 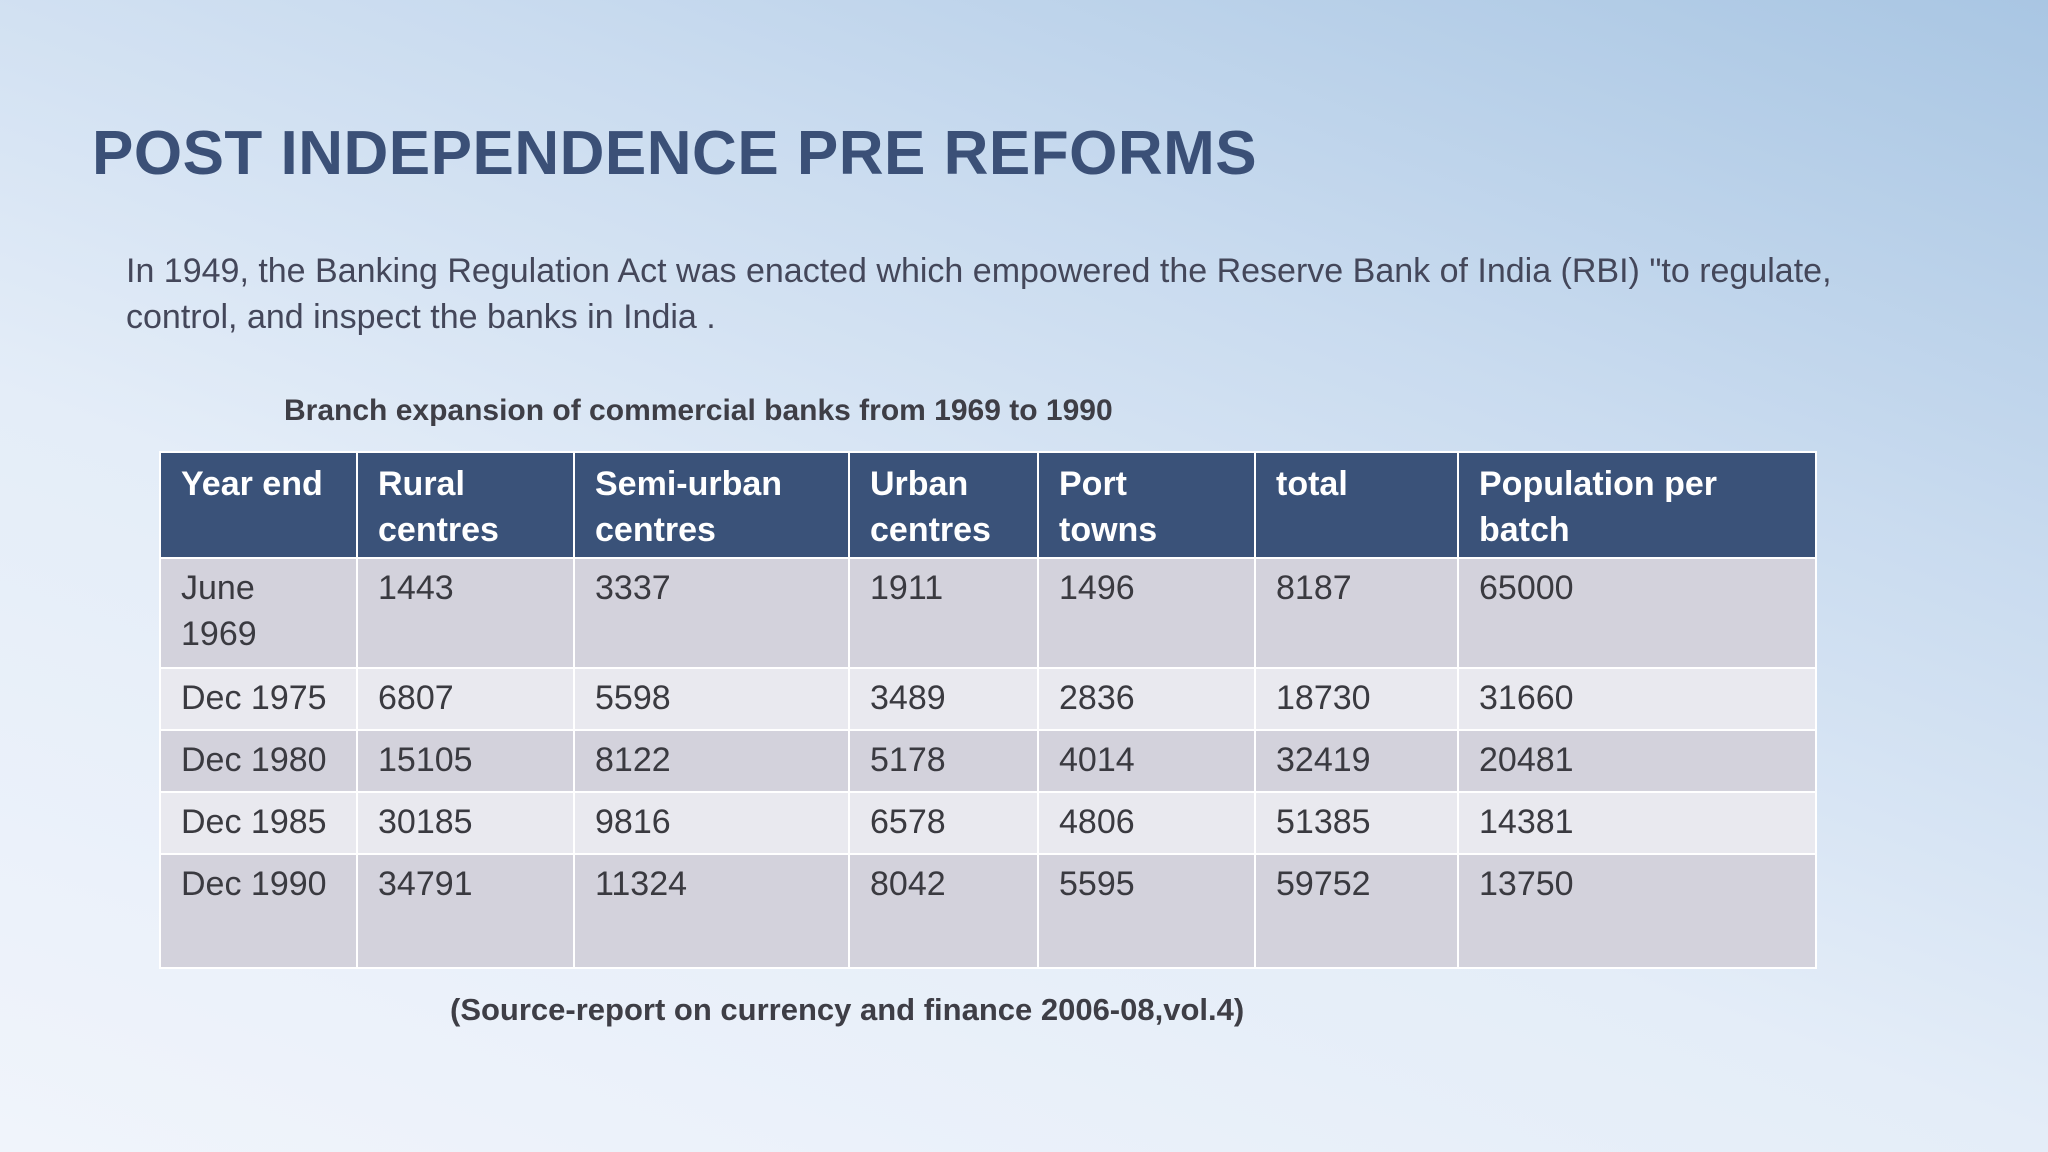 I want to click on cell-total: 59752, so click(x=1356, y=911).